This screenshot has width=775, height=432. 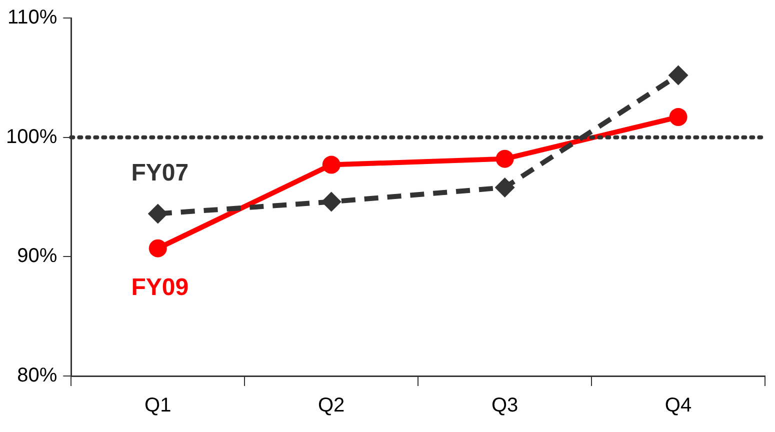 I want to click on y-tick-label: 80%, so click(x=37, y=375).